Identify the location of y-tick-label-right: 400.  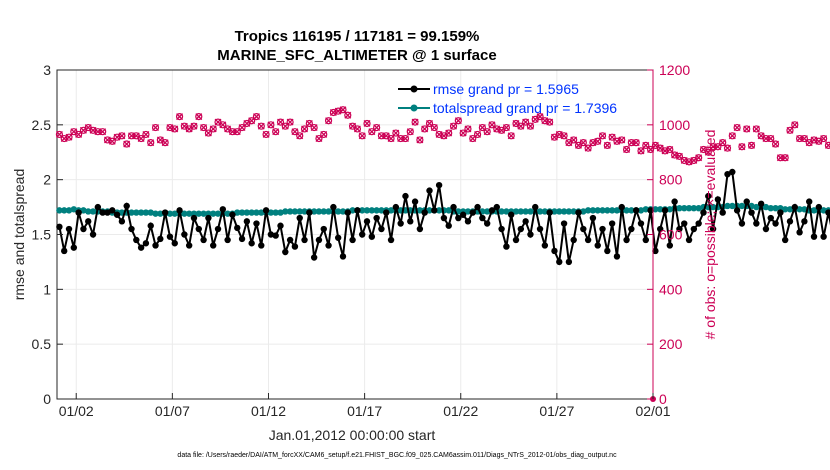
(671, 289).